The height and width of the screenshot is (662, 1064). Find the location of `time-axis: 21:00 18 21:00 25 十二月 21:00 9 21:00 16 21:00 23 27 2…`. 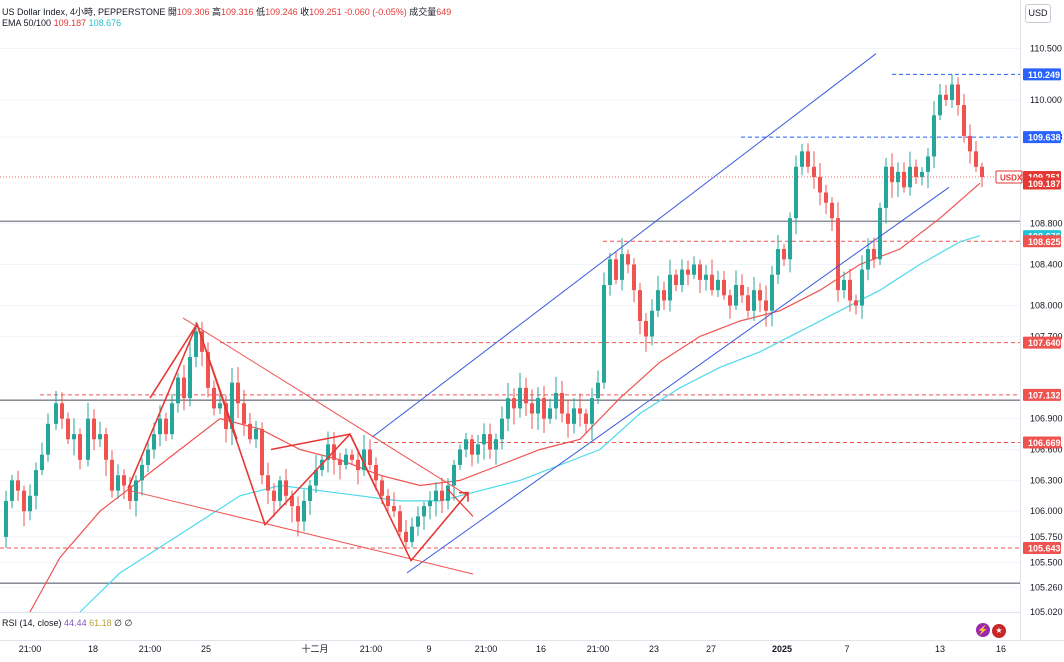

time-axis: 21:00 18 21:00 25 十二月 21:00 9 21:00 16 21:00 23 27 2… is located at coordinates (512, 648).